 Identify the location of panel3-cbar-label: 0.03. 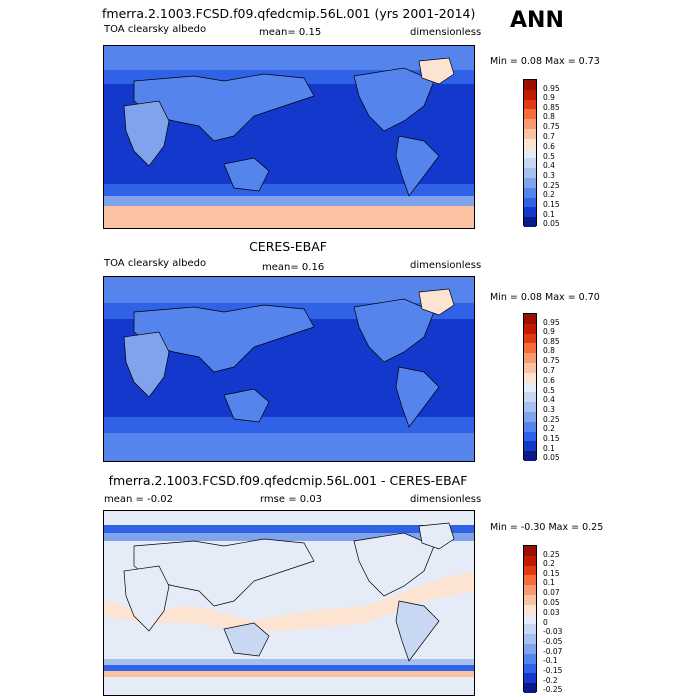
(551, 612).